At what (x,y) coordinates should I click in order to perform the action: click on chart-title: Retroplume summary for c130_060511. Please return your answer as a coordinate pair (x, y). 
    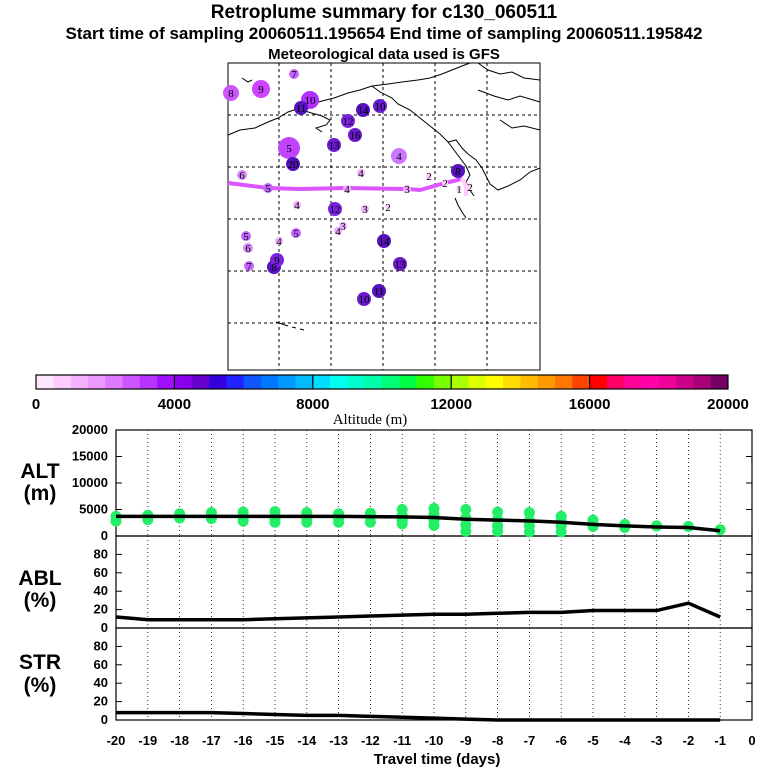
    Looking at the image, I should click on (384, 12).